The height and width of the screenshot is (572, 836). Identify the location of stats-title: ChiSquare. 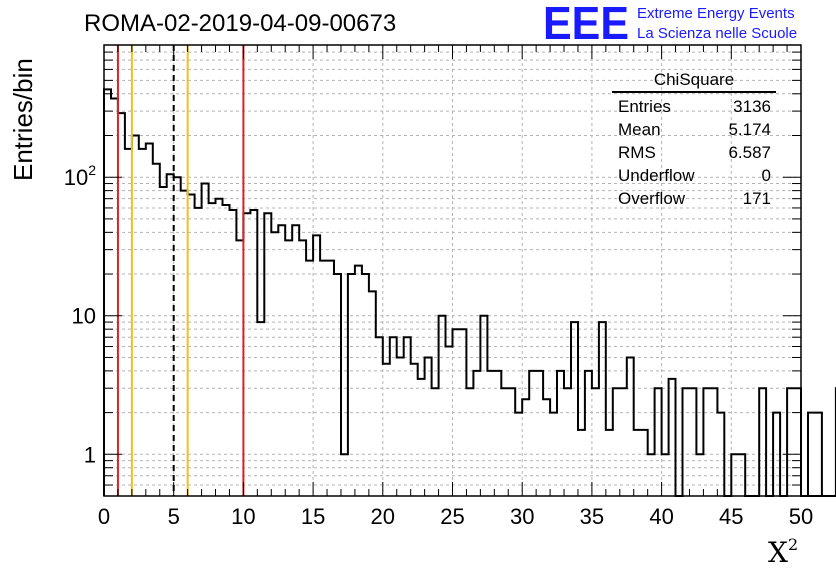
(694, 80).